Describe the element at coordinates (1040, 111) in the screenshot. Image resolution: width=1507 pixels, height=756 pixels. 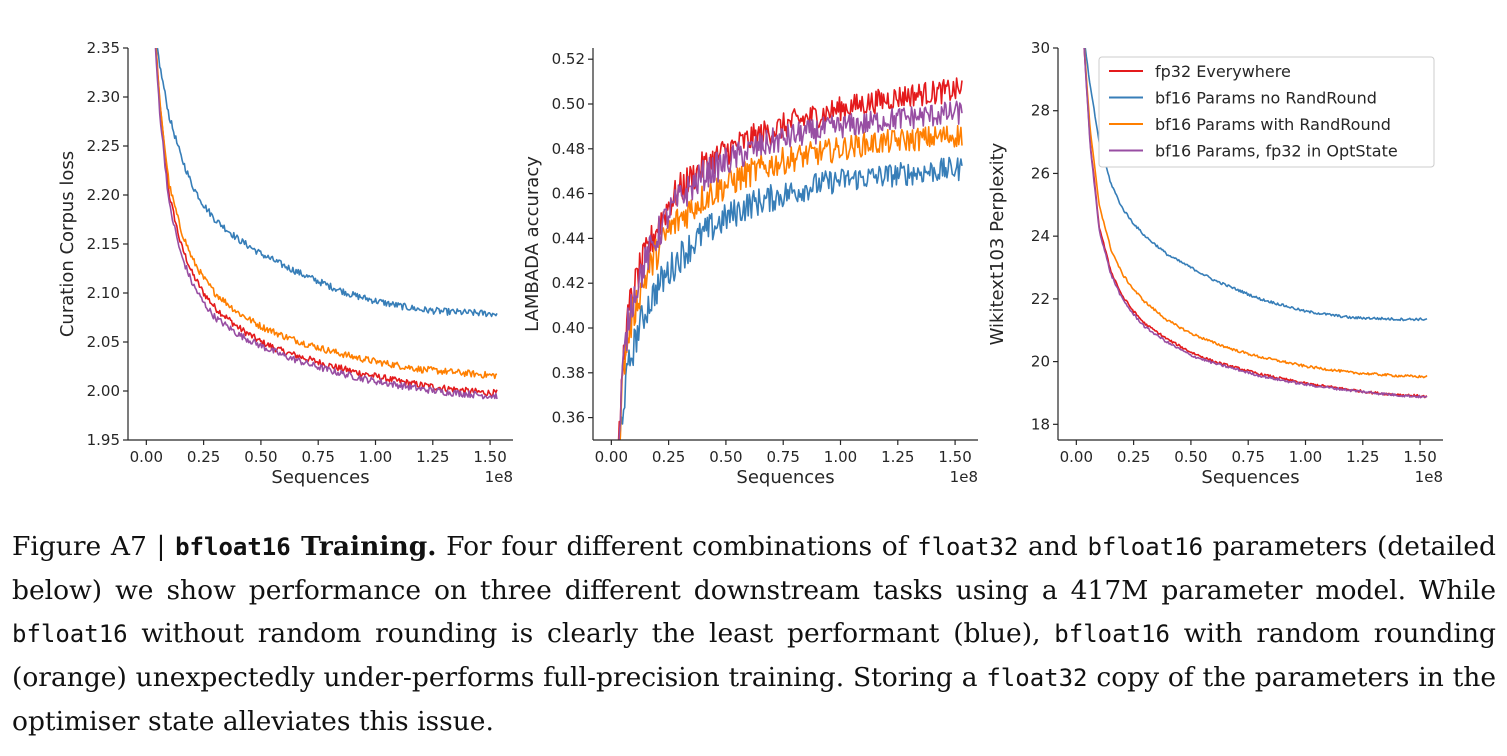
I see `y-tick-label: 28` at that location.